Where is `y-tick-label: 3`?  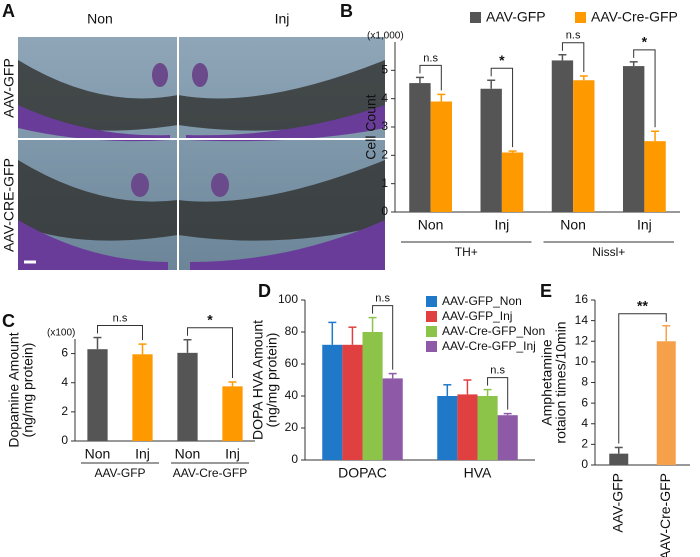
y-tick-label: 3 is located at coordinates (384, 126).